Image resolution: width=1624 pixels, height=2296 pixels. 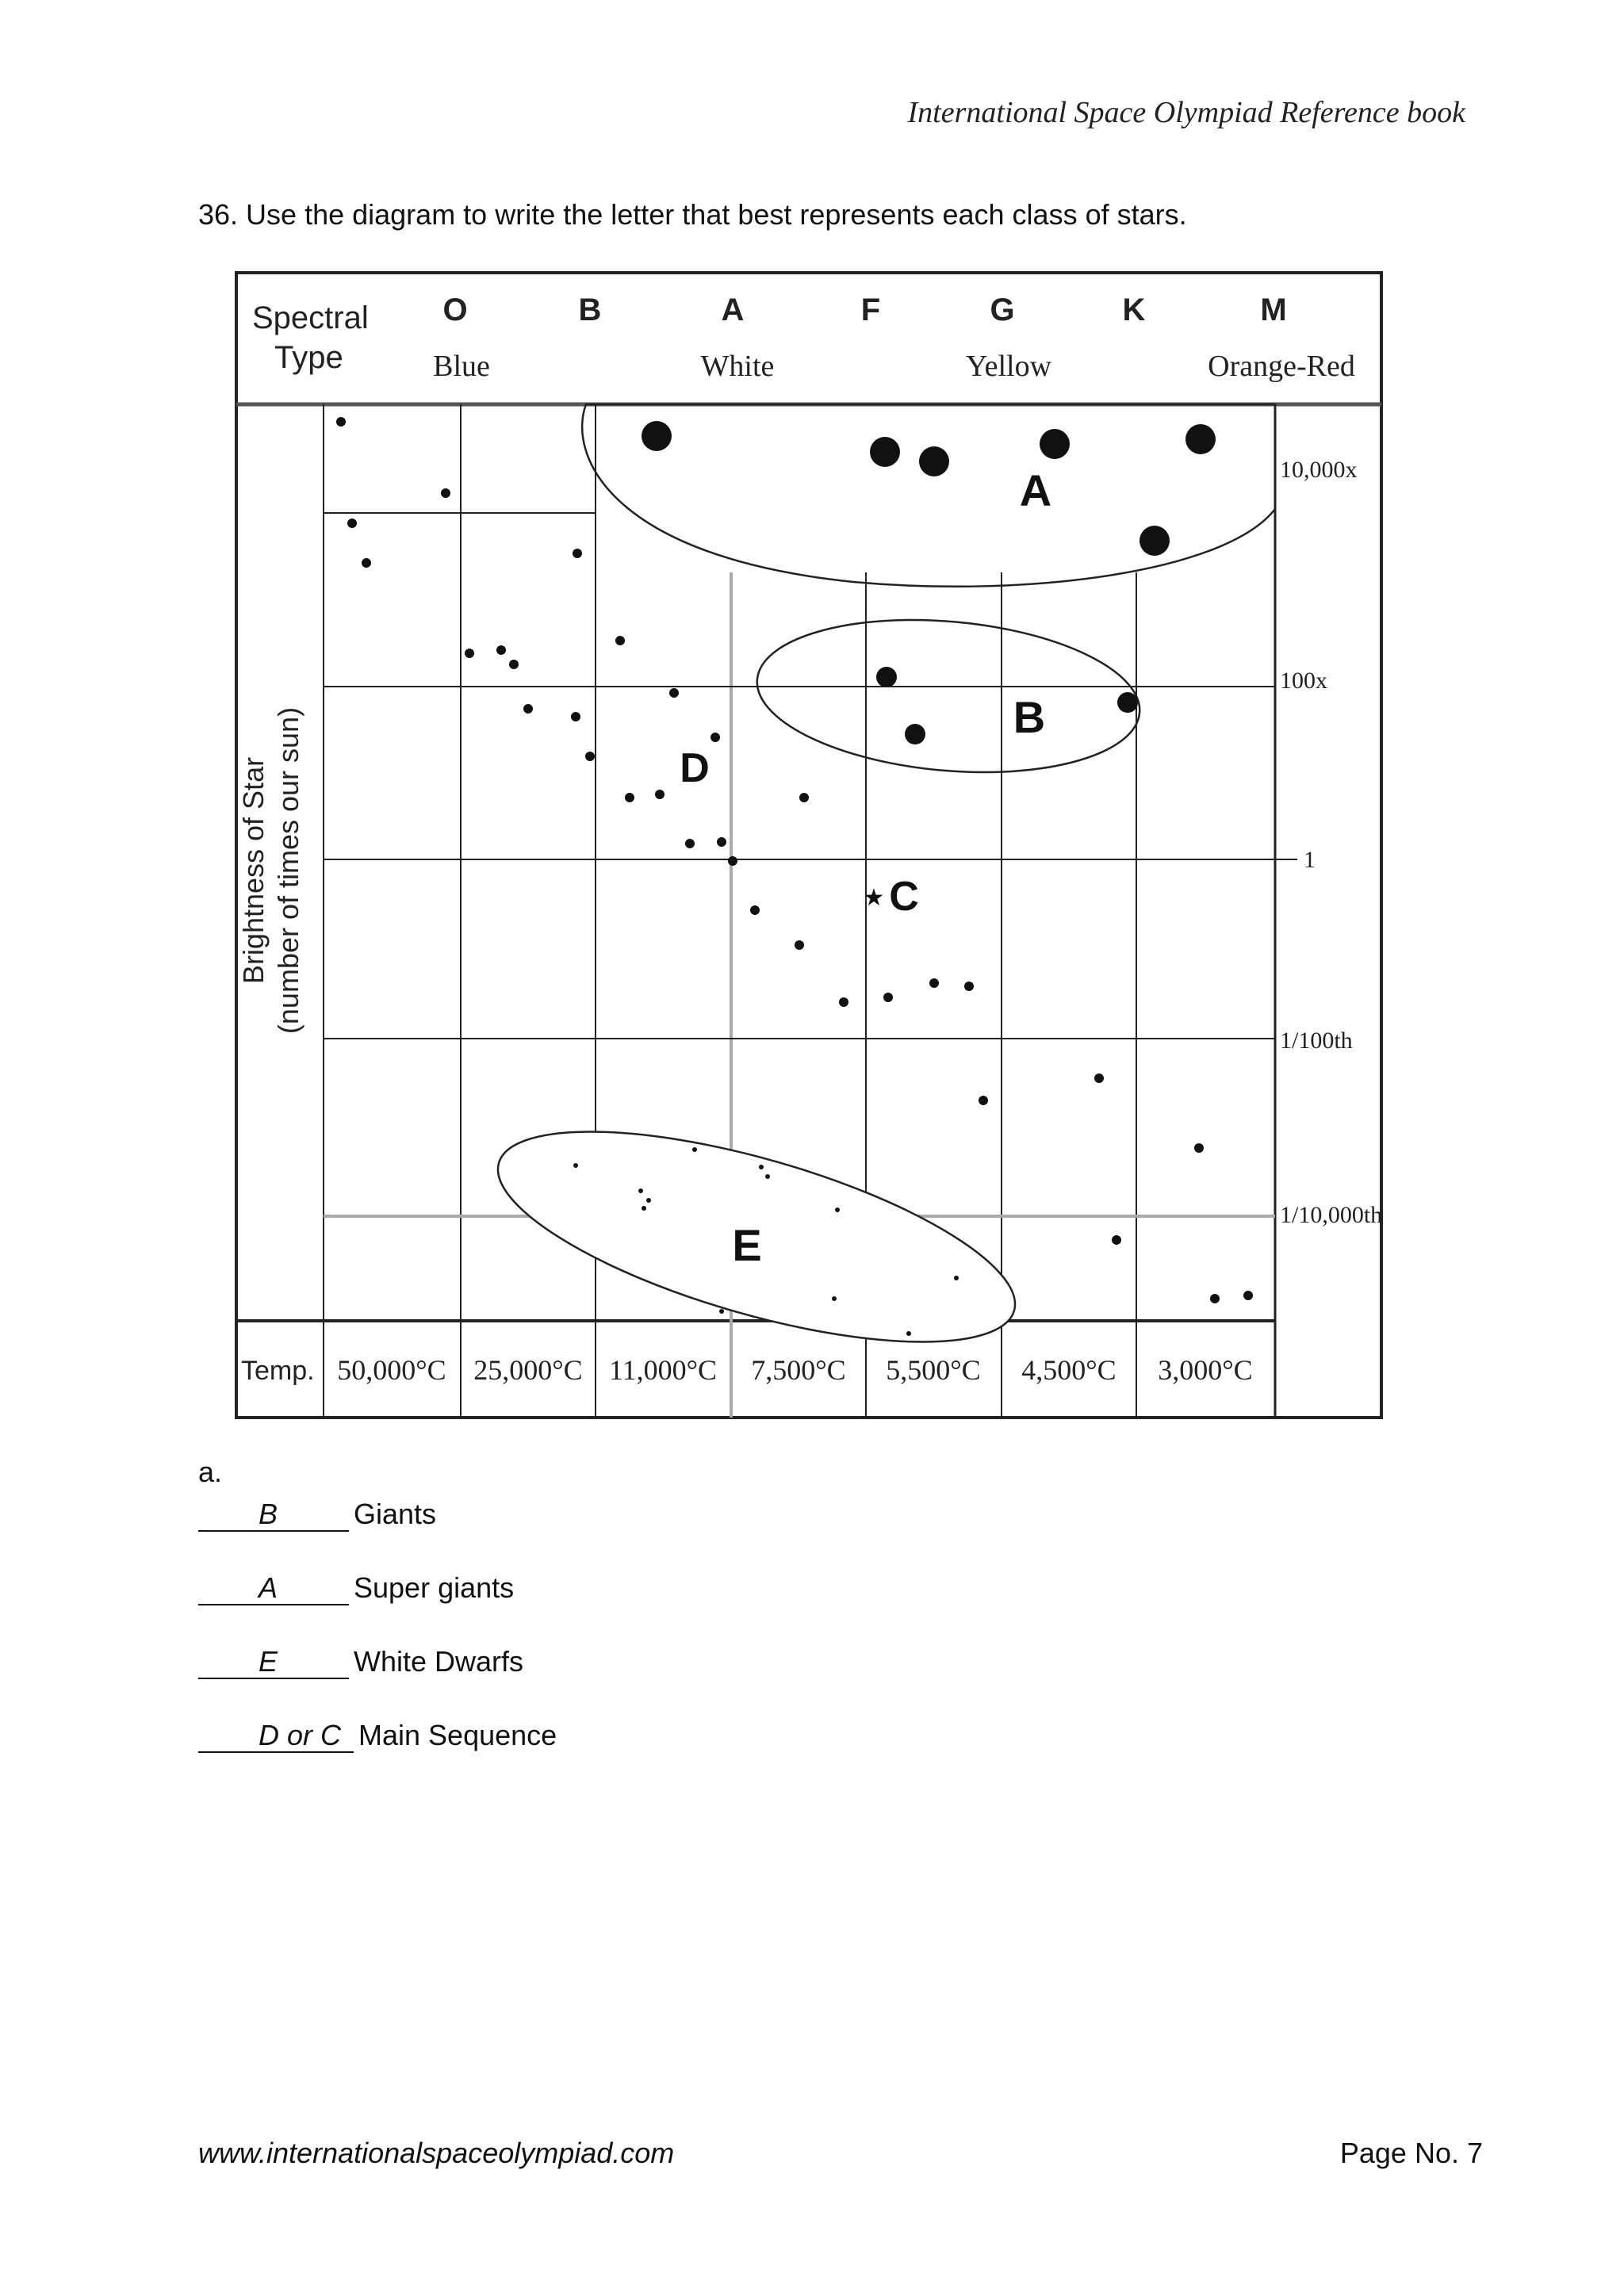 I want to click on temp-11000: 11,000°C, so click(x=663, y=1370).